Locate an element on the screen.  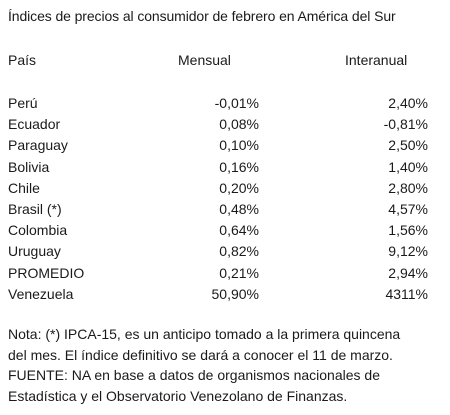
cell-monthly: 0,82% is located at coordinates (239, 251).